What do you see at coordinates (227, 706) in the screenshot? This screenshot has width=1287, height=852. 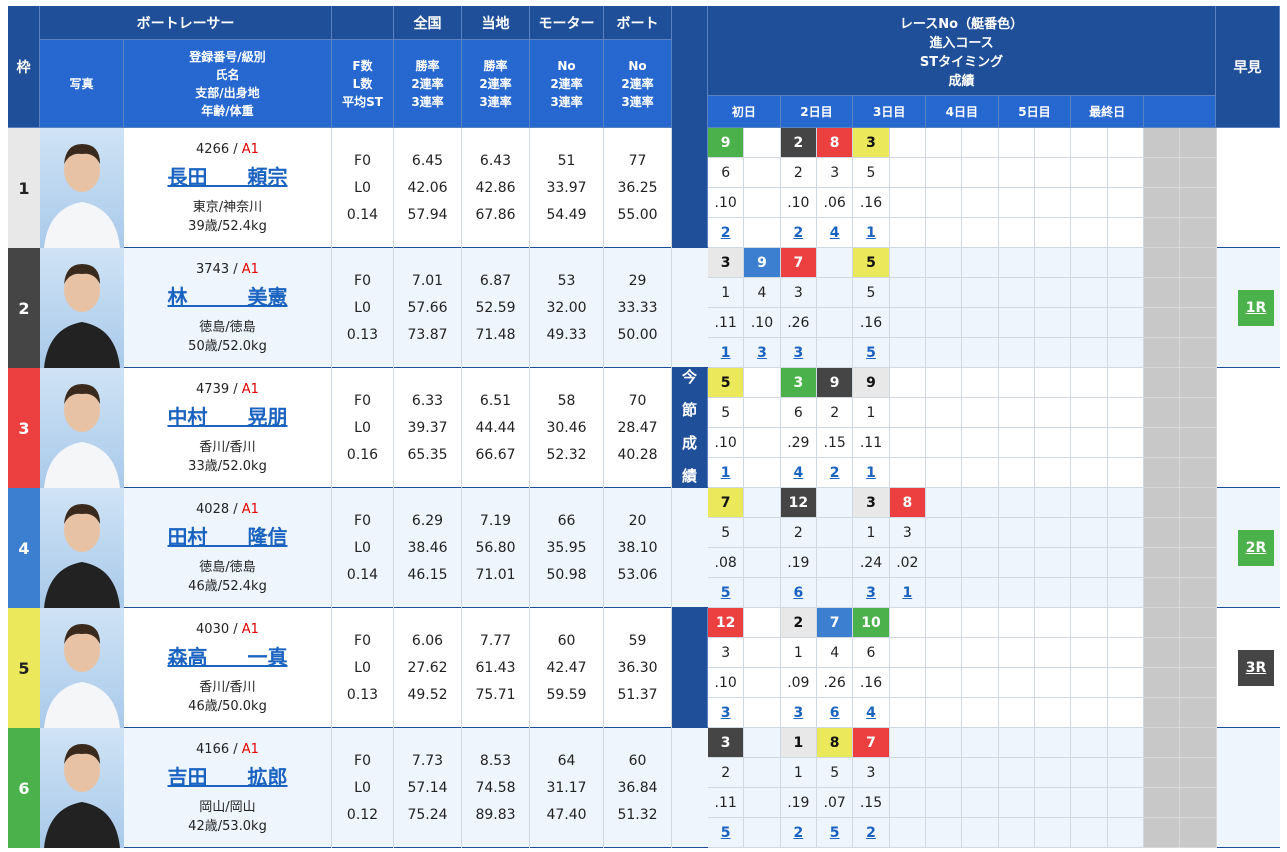 I see `age-weight: 46歳/50.0kg` at bounding box center [227, 706].